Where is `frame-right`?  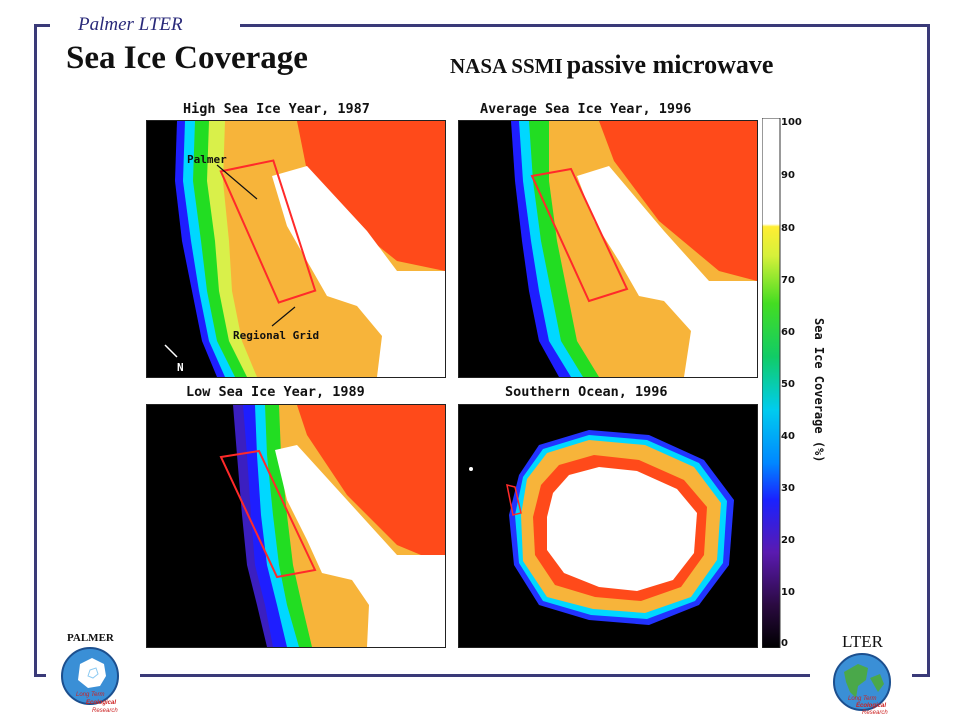 frame-right is located at coordinates (928, 350).